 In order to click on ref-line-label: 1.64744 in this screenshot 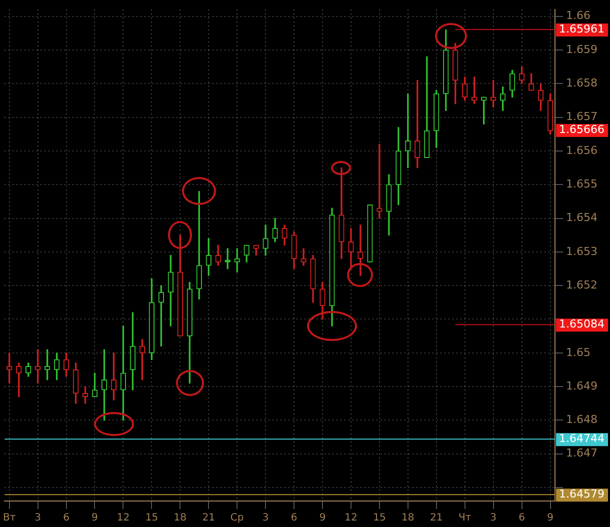, I will do `click(581, 438)`.